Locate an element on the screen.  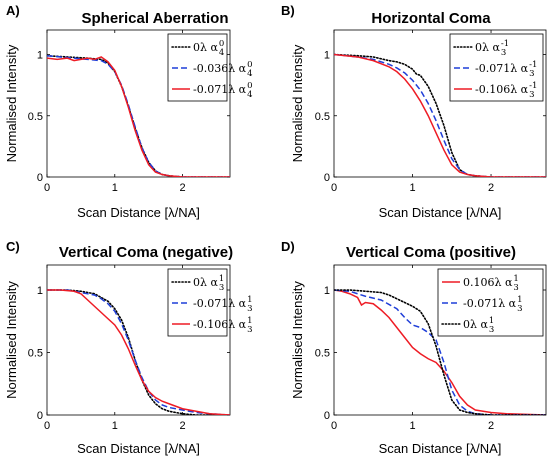
panel-letter: C) is located at coordinates (13, 246).